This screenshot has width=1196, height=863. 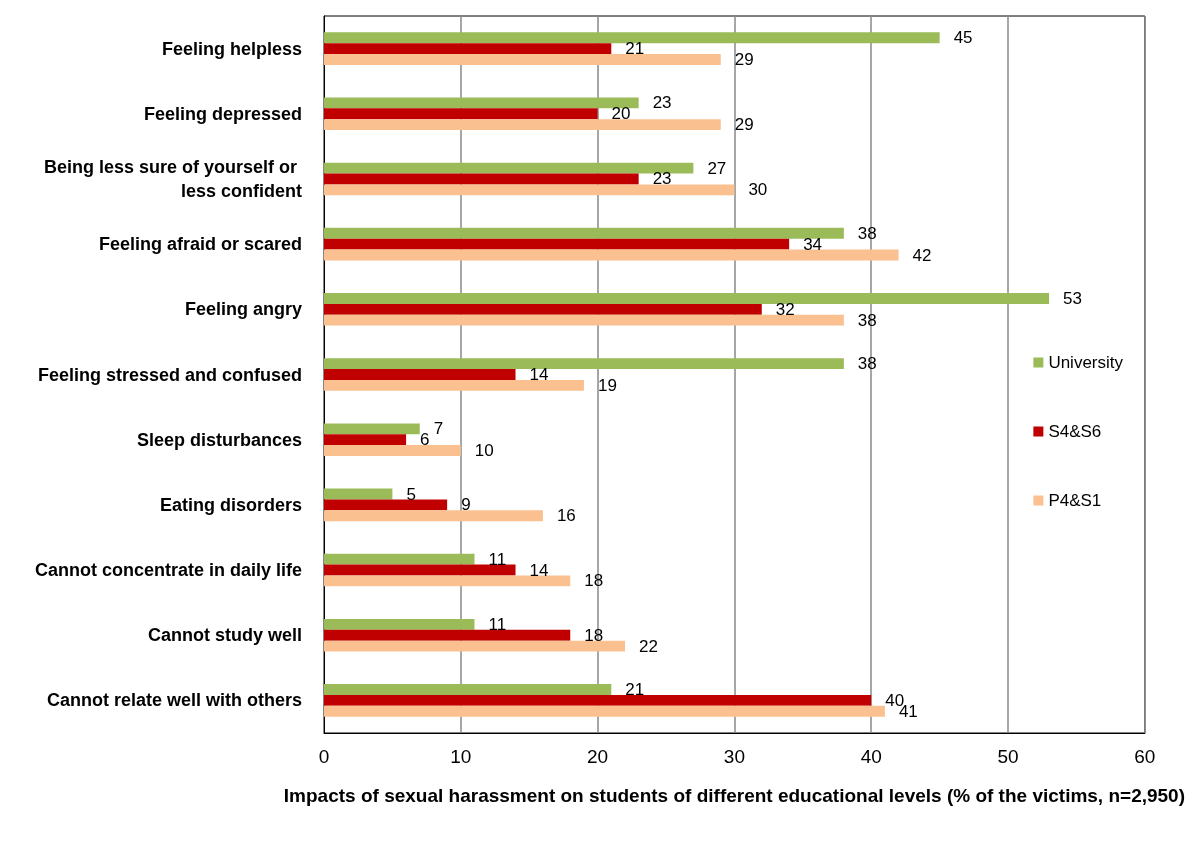 What do you see at coordinates (484, 451) in the screenshot?
I see `data-label: 10` at bounding box center [484, 451].